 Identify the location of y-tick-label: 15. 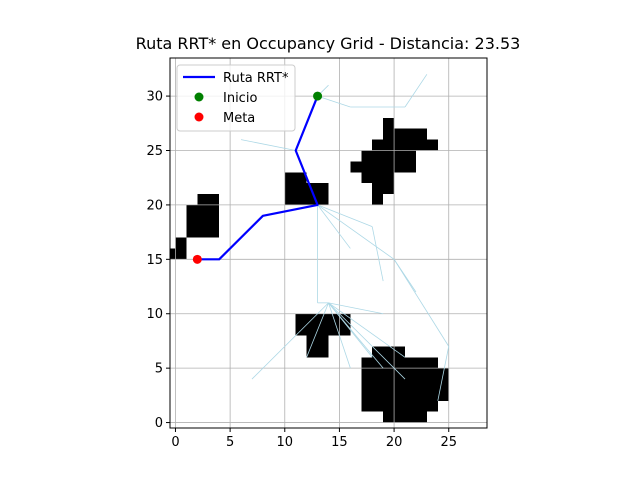
(154, 260).